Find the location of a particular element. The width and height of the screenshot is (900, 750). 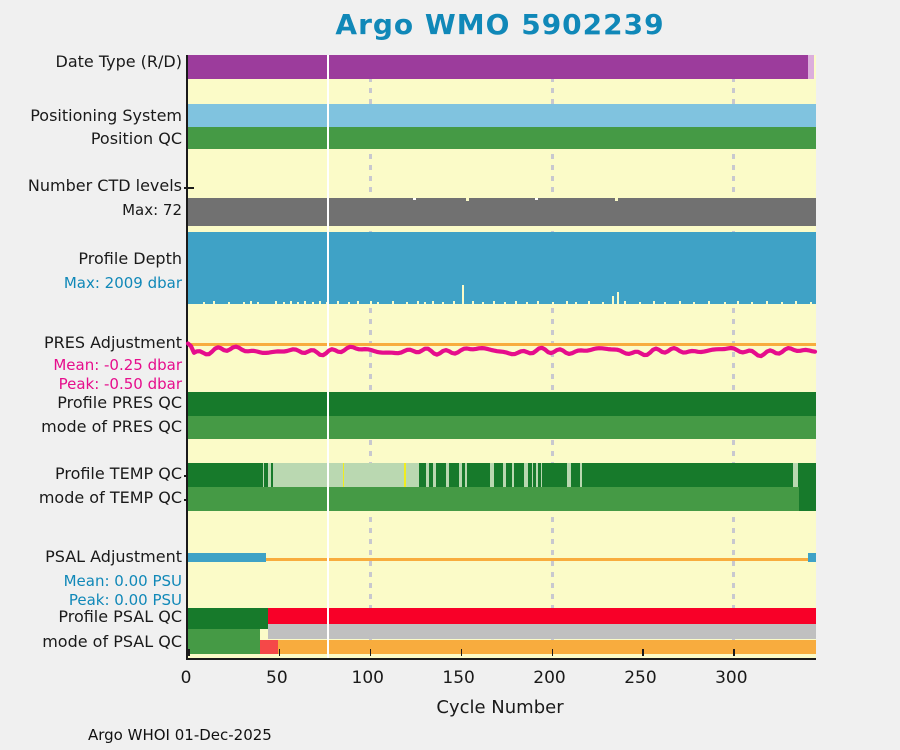

x-tick-label: 100 is located at coordinates (367, 678).